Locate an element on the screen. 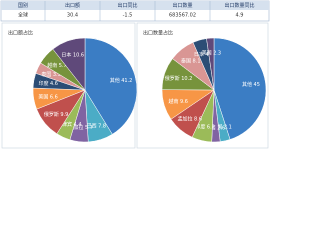 This screenshot has height=240, width=320. table-header-bg is located at coordinates (135, 5).